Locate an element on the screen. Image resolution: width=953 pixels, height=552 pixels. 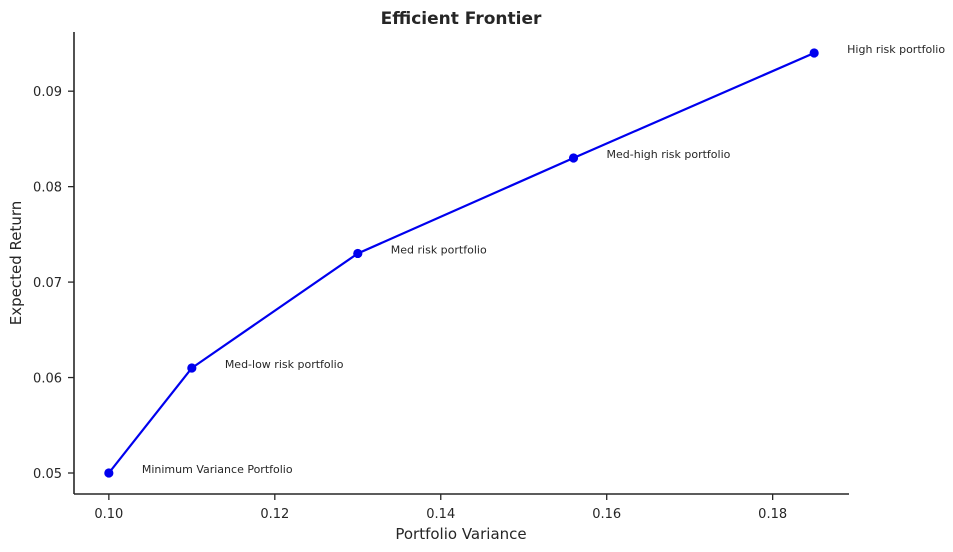
x-axis-label: Portfolio Variance is located at coordinates (460, 534).